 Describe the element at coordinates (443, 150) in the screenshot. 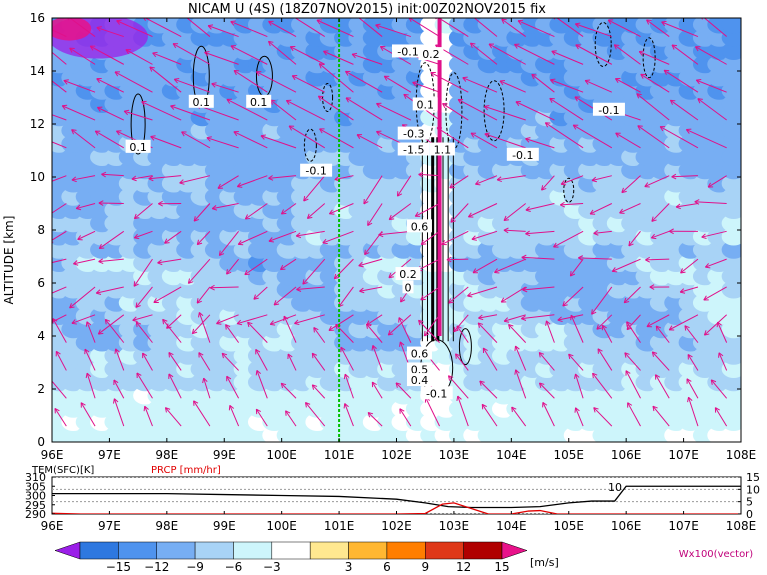

I see `svg-text: 1.1` at that location.